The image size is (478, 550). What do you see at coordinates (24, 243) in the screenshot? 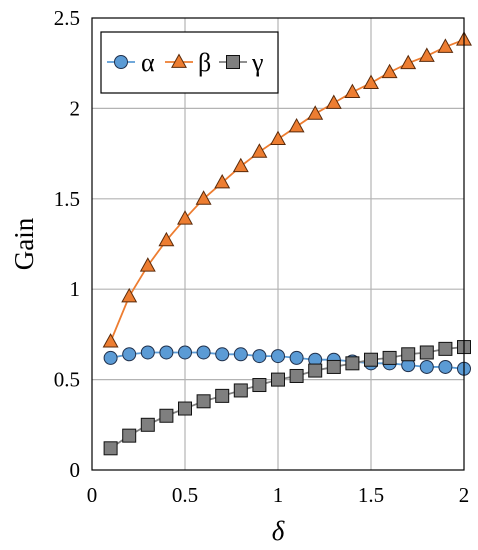
I see `y-axis-title: Gain` at bounding box center [24, 243].